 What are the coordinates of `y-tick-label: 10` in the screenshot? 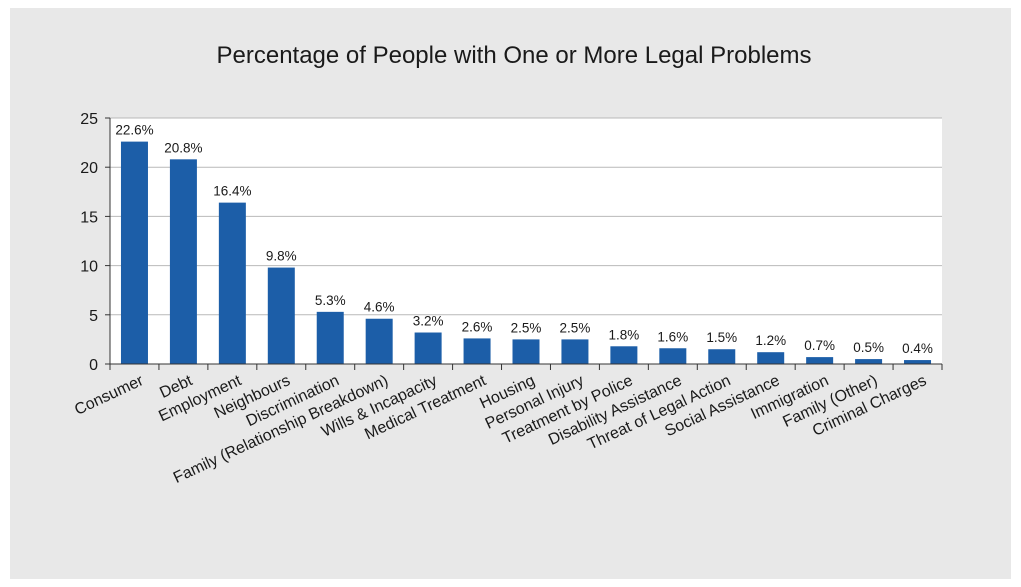 It's located at (89, 267).